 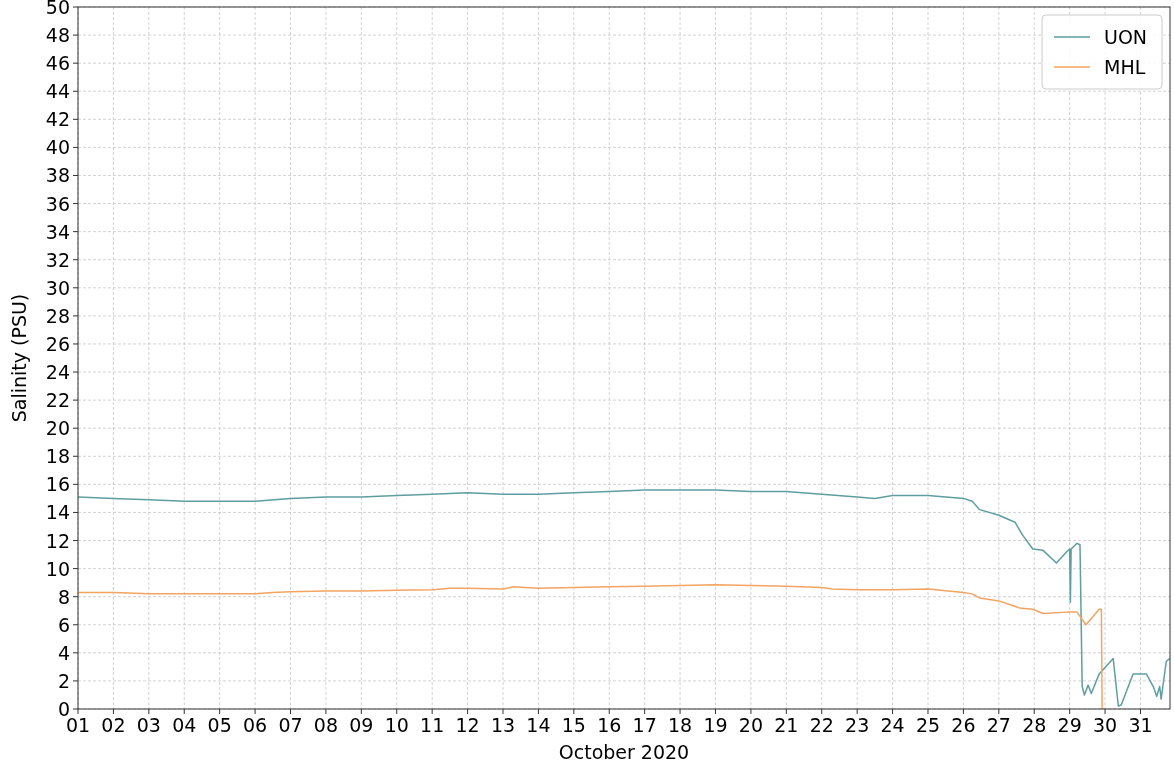 What do you see at coordinates (361, 725) in the screenshot?
I see `x-tick-label: 09` at bounding box center [361, 725].